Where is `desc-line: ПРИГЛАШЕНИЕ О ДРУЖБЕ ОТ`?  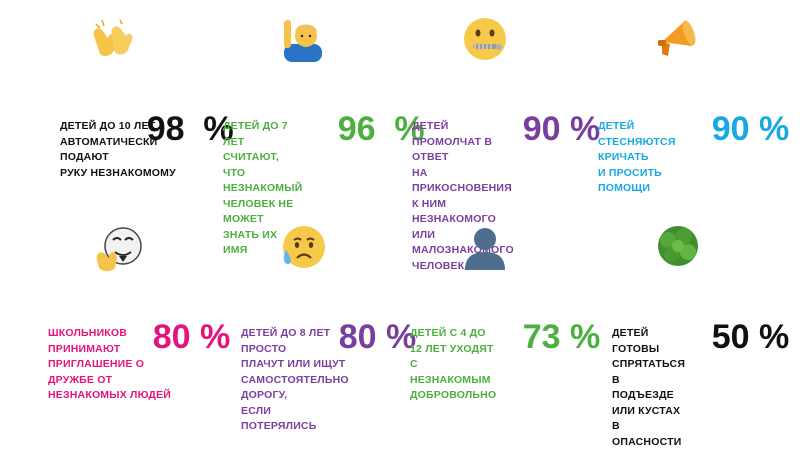
desc-line: ПРИГЛАШЕНИЕ О ДРУЖБЕ ОТ is located at coordinates (119, 372).